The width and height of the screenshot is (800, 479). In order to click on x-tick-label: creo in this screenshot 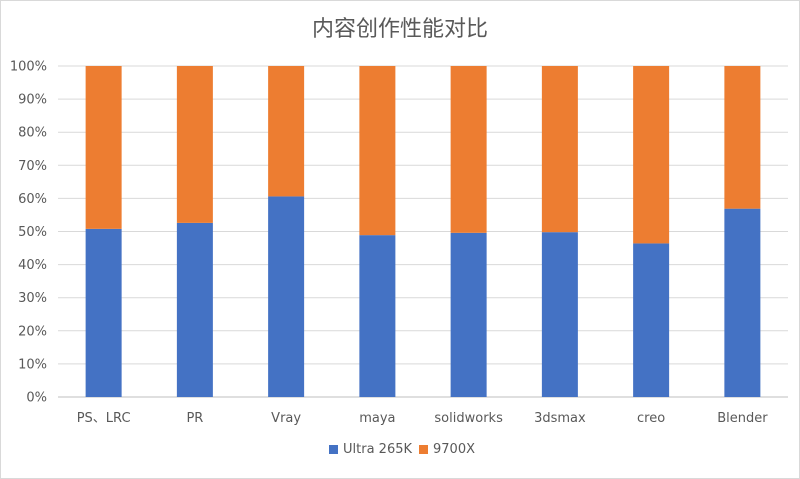, I will do `click(651, 418)`.